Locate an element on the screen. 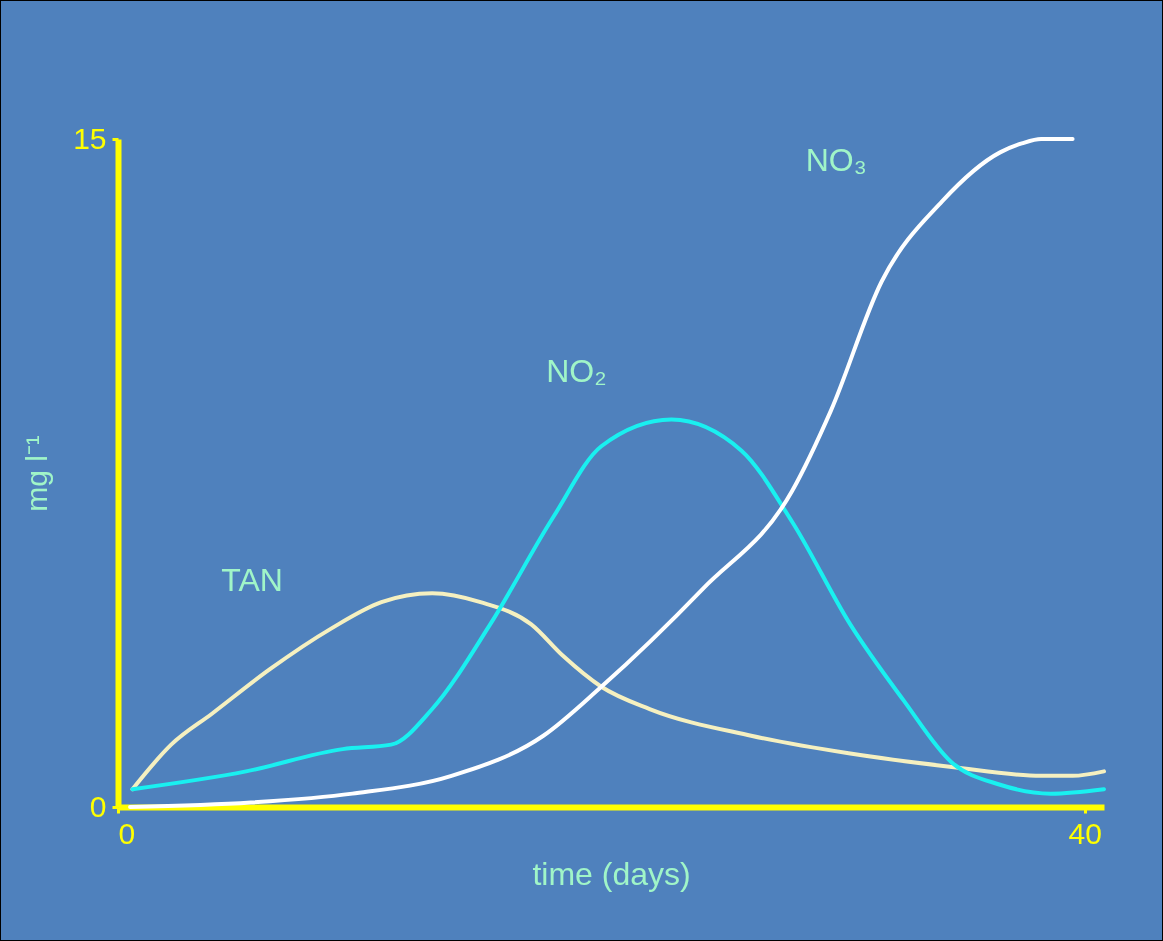 Image resolution: width=1163 pixels, height=941 pixels. x-tick-label: 40 is located at coordinates (1085, 833).